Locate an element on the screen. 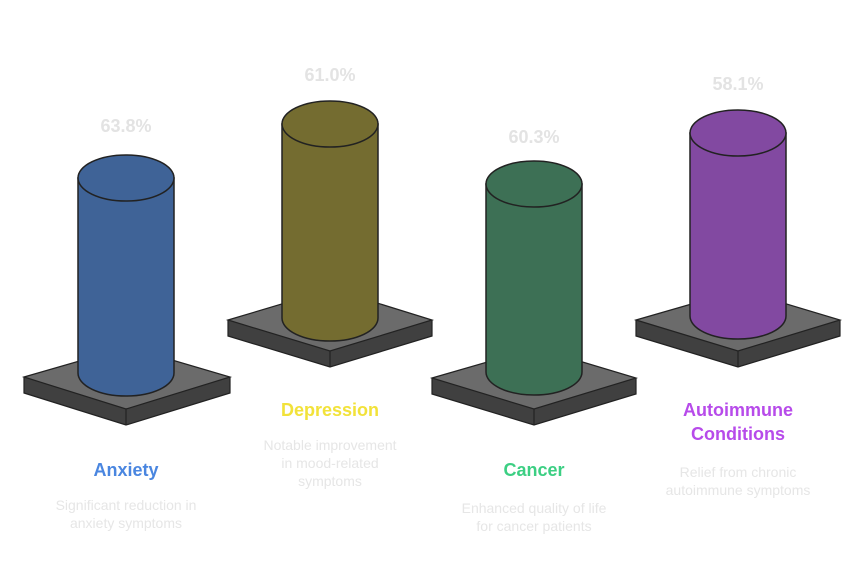 Image resolution: width=864 pixels, height=582 pixels. pillar-anxiety: 63.8% is located at coordinates (127, 271).